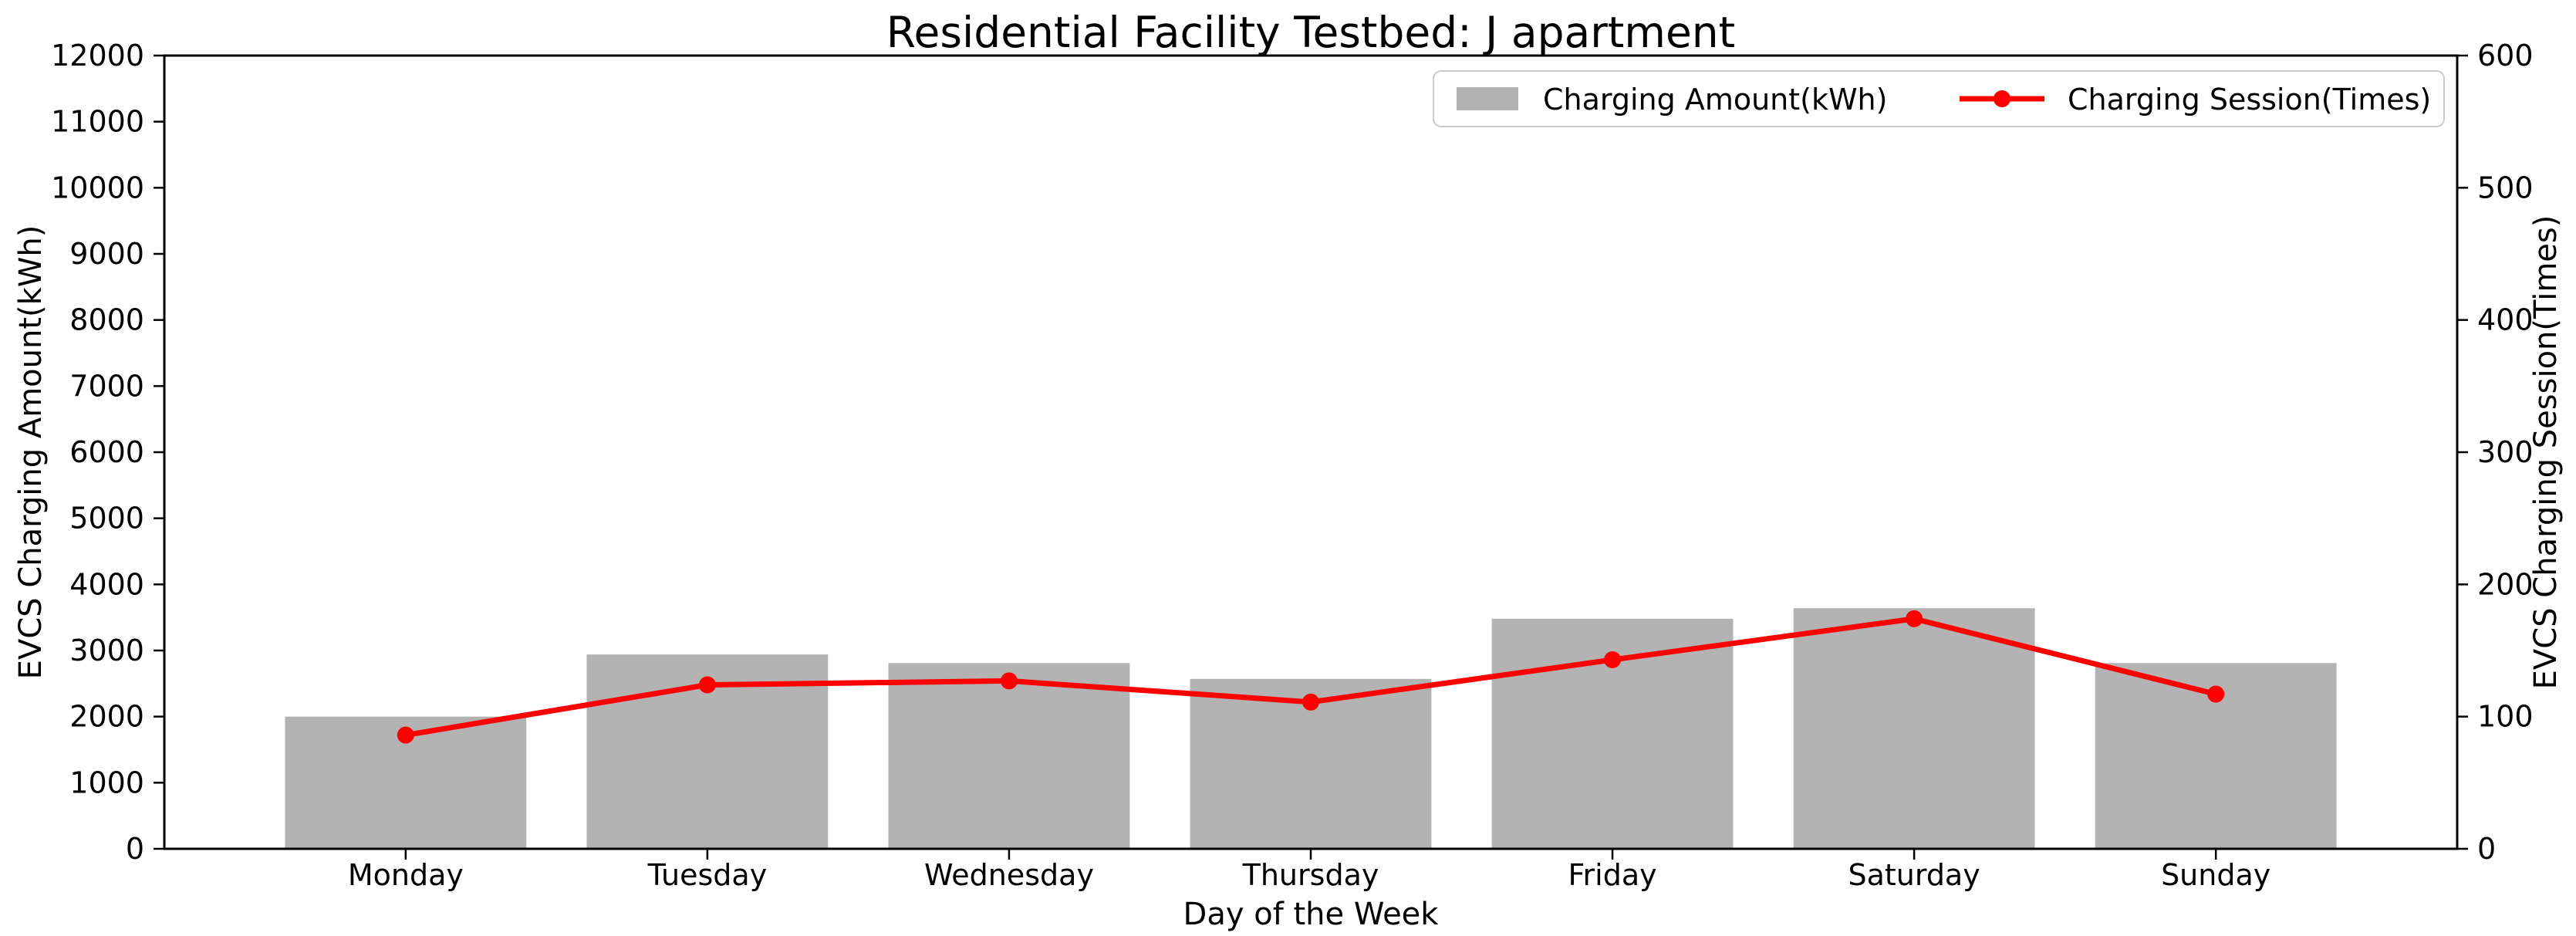  Describe the element at coordinates (2002, 98) in the screenshot. I see `legend-marker-charging-session` at that location.